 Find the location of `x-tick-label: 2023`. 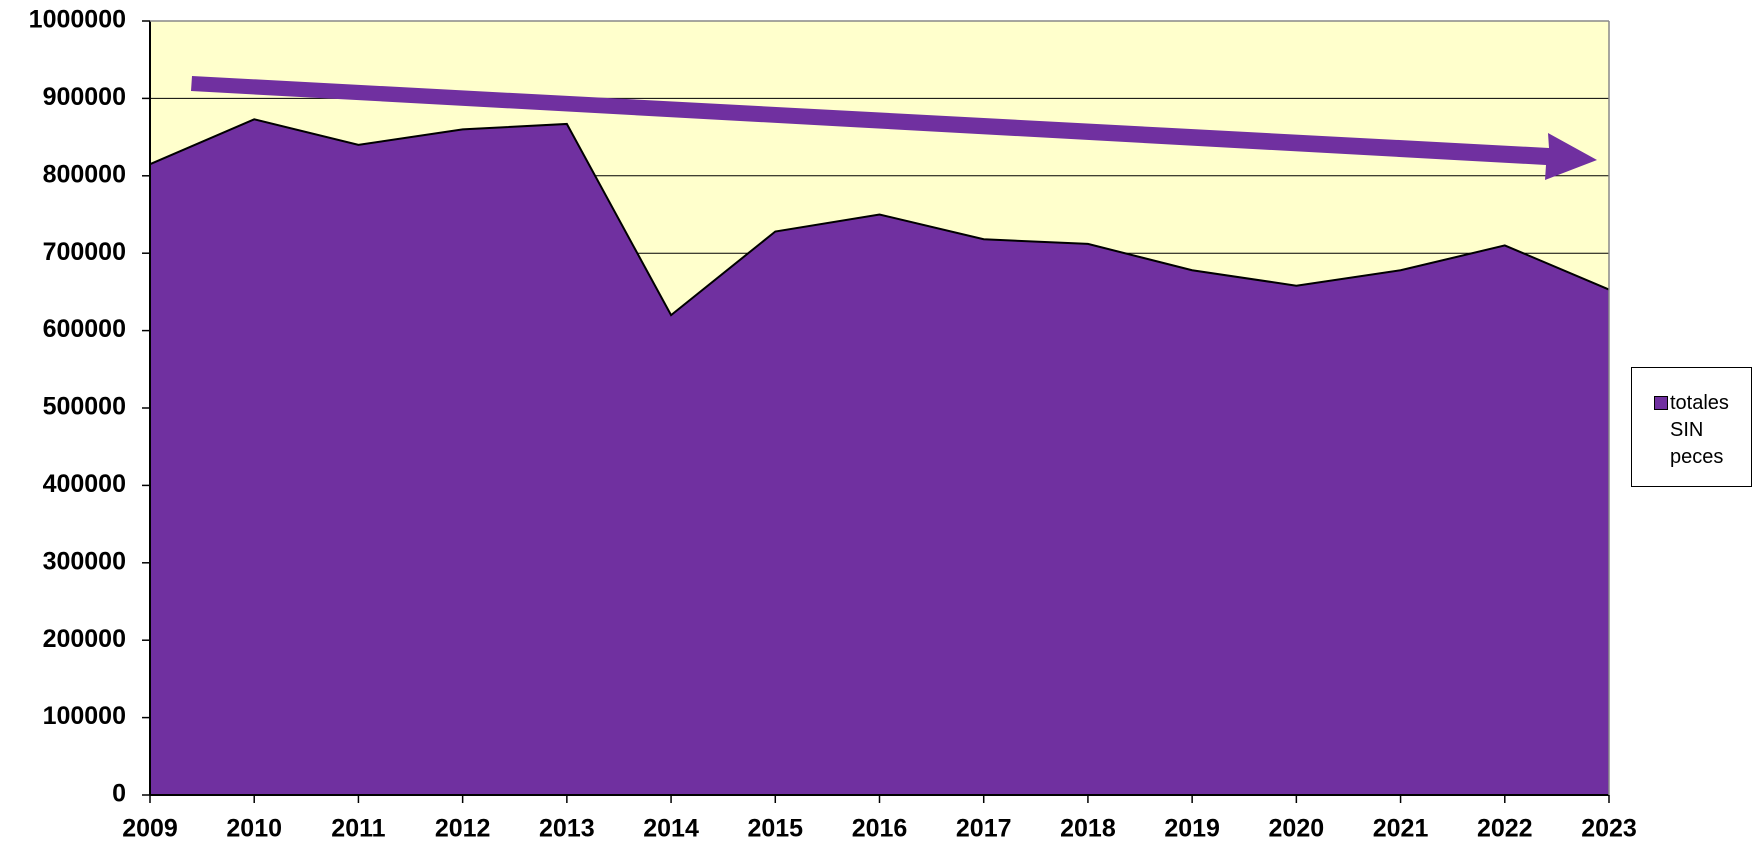

x-tick-label: 2023 is located at coordinates (1609, 829).